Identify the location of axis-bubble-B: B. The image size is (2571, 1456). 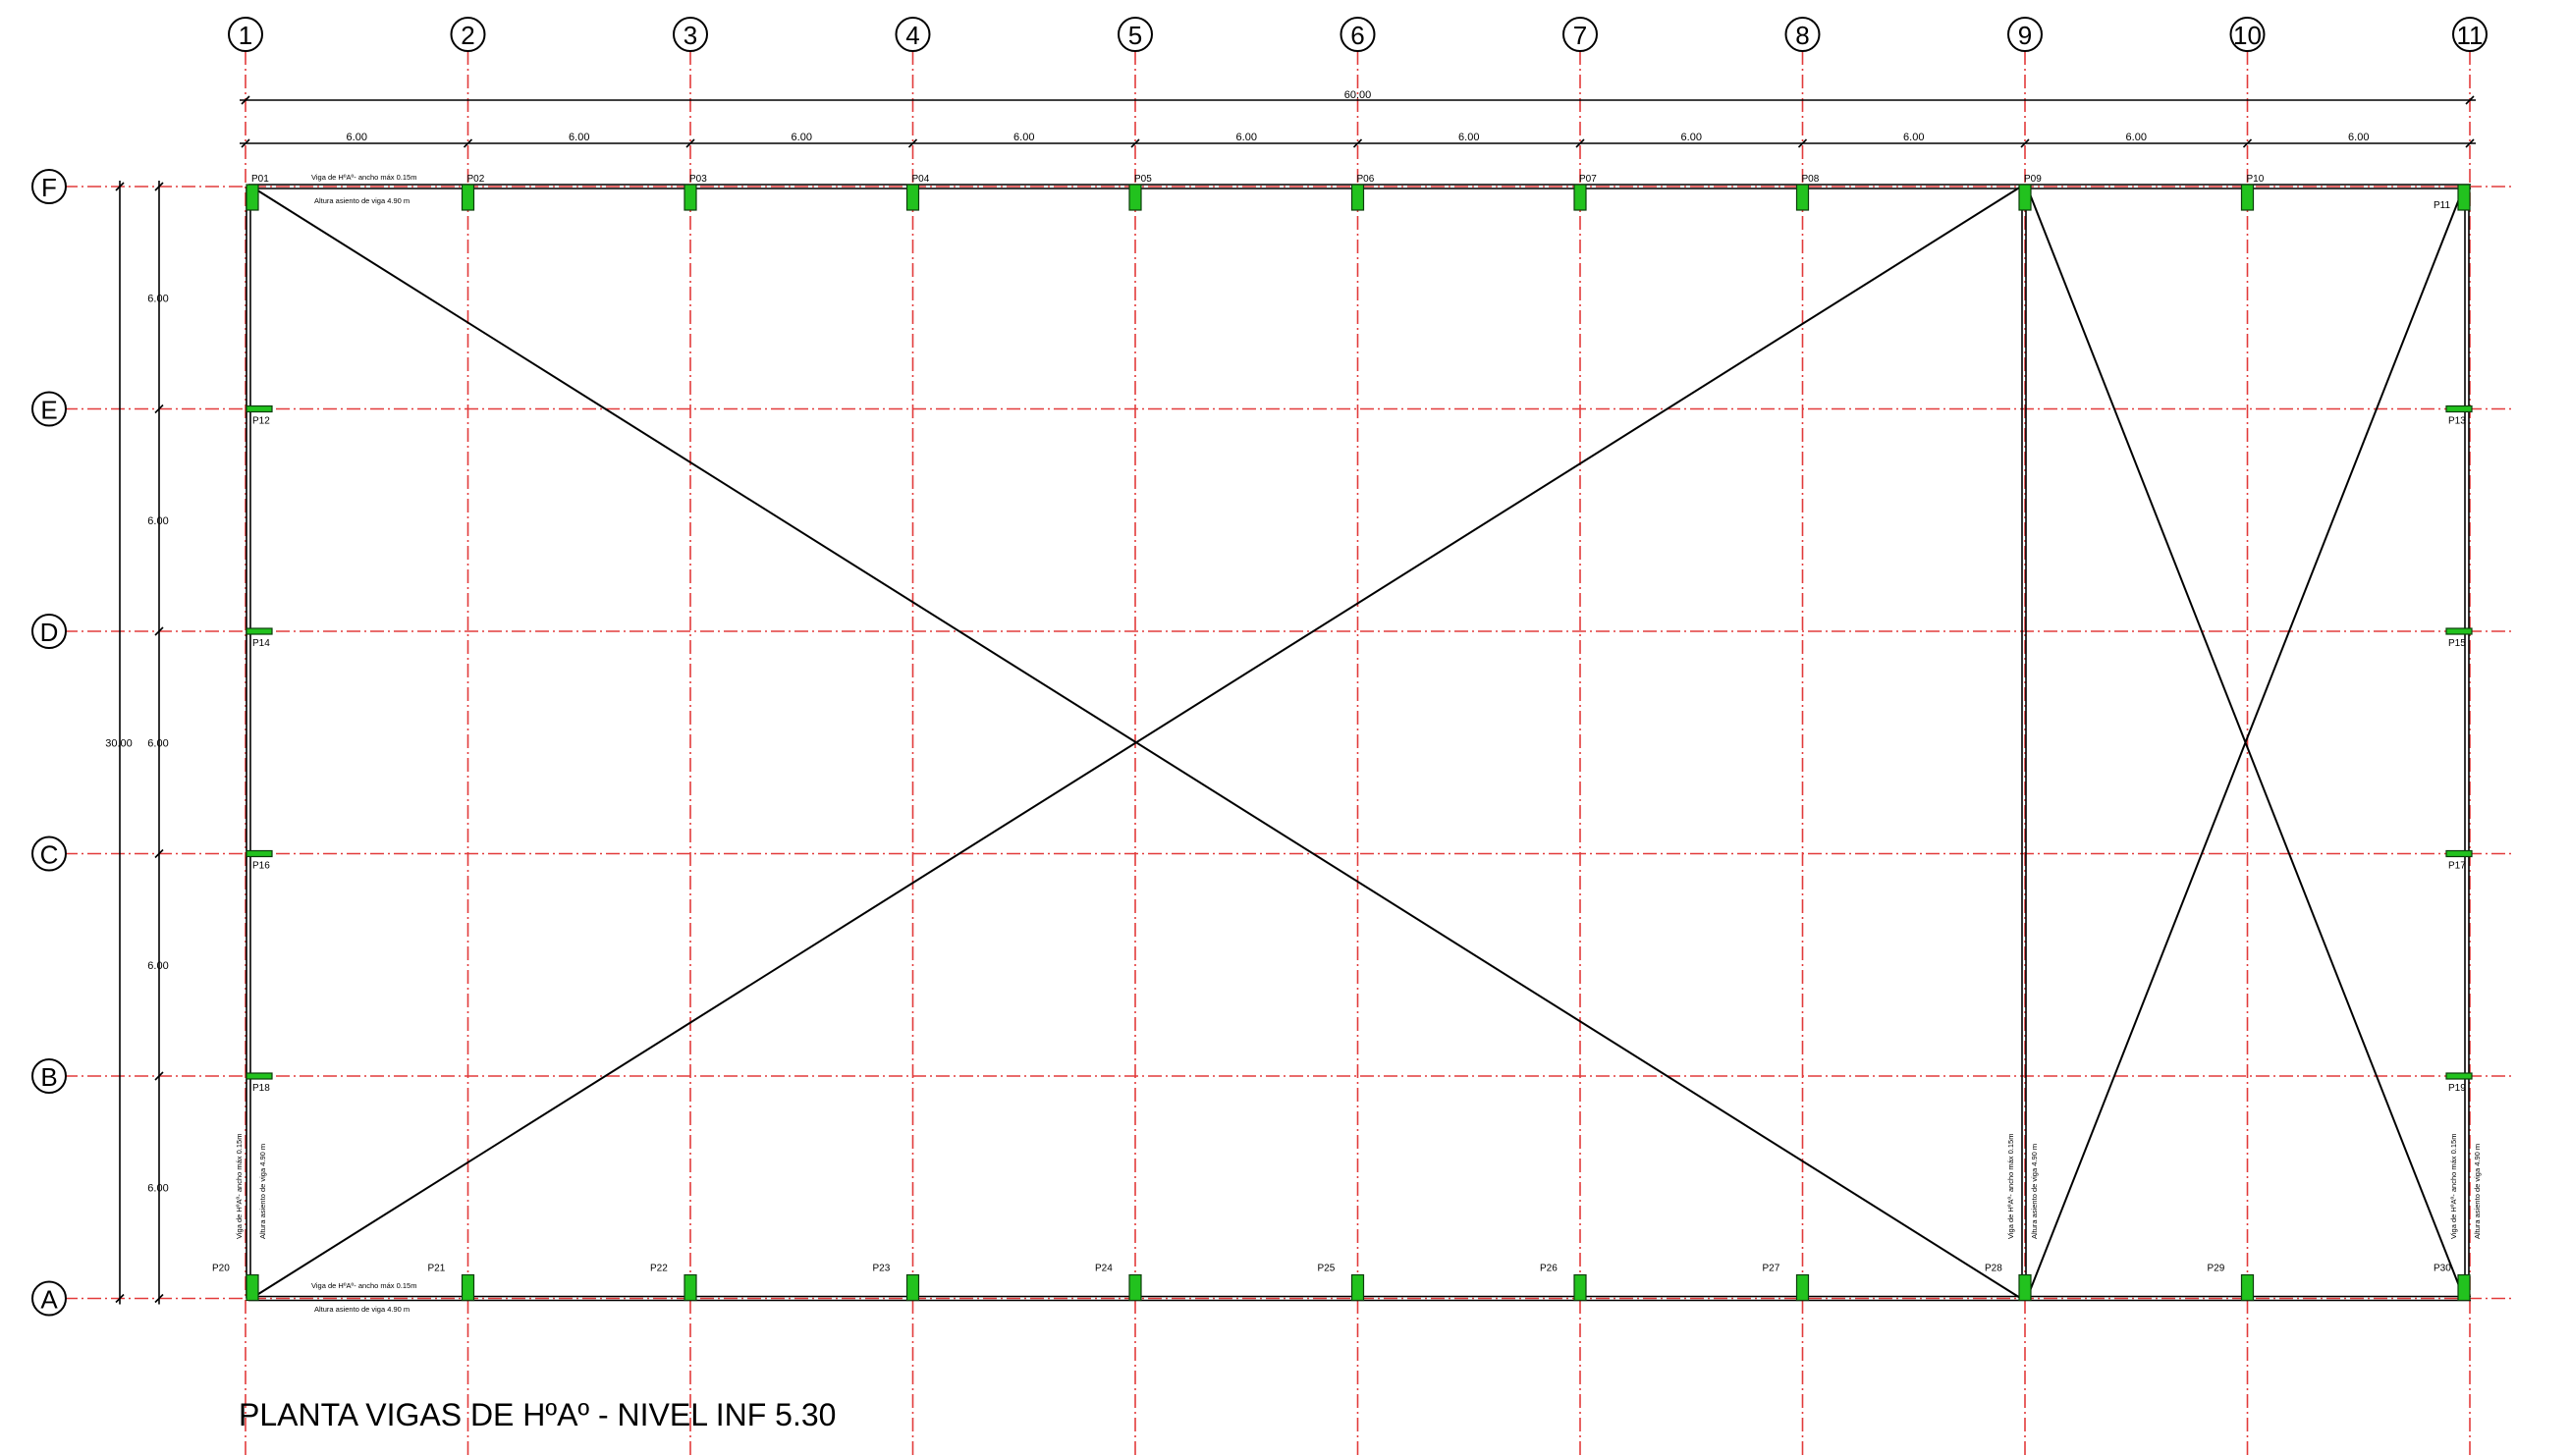
(49, 1076).